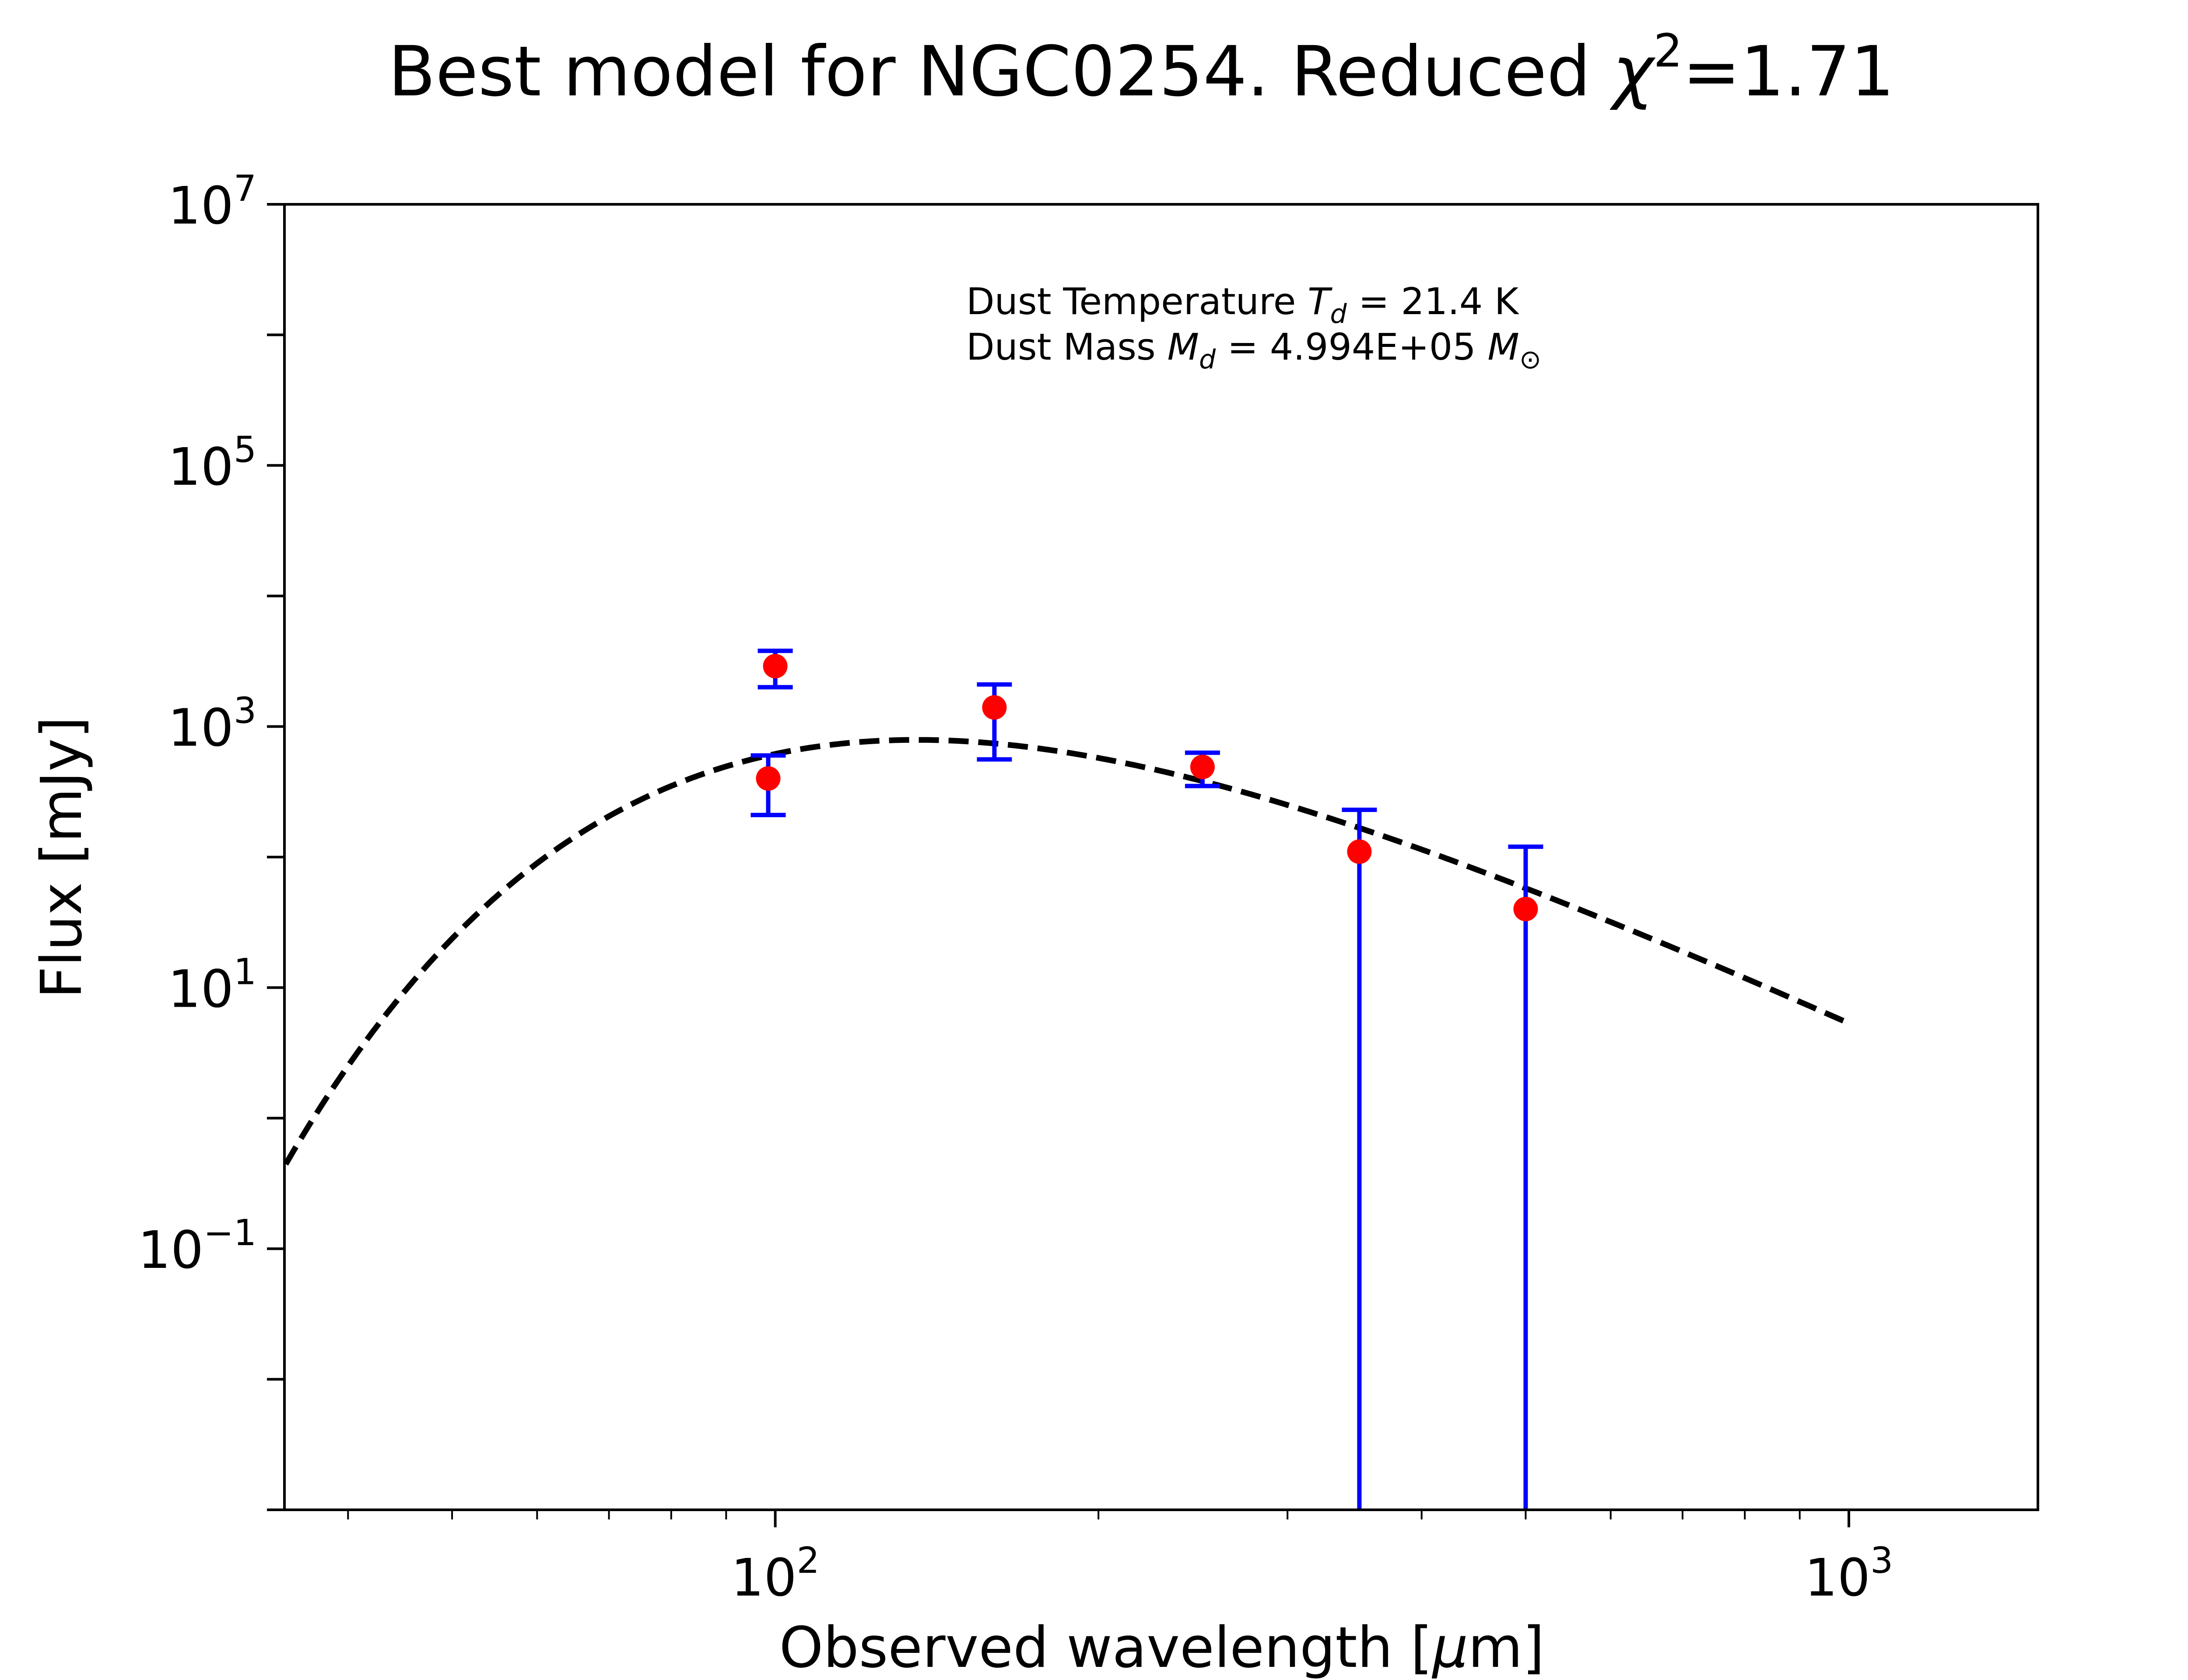 This screenshot has width=2188, height=1680. Describe the element at coordinates (1503, 347) in the screenshot. I see `mass-unit-symbol: M` at that location.